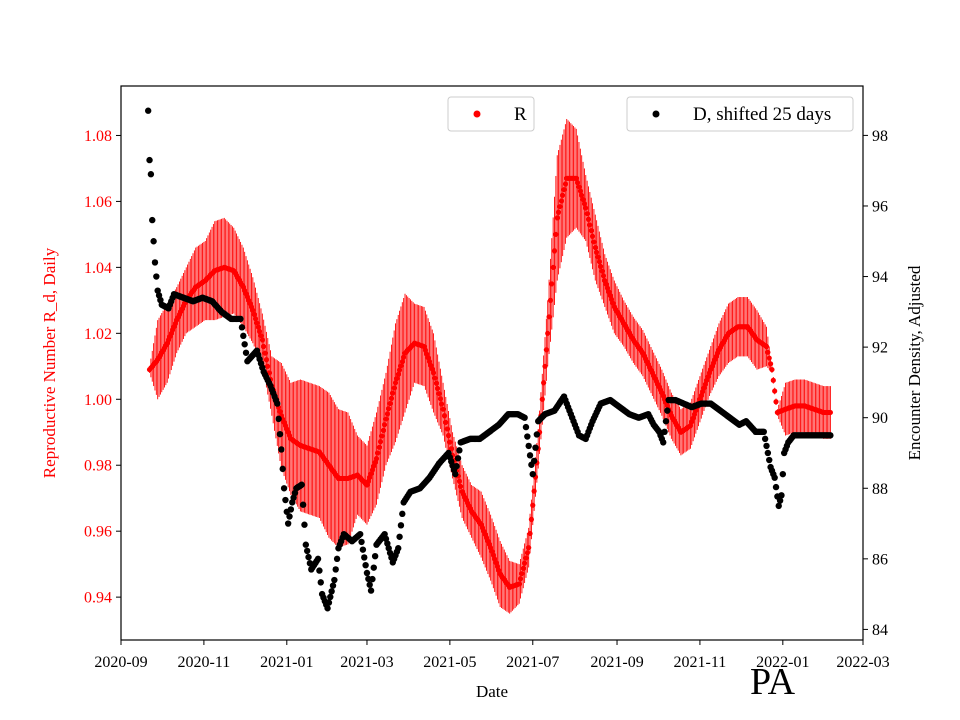 Image resolution: width=960 pixels, height=720 pixels. I want to click on y-axis-right-title: Encounter Density, Adjusted, so click(914, 362).